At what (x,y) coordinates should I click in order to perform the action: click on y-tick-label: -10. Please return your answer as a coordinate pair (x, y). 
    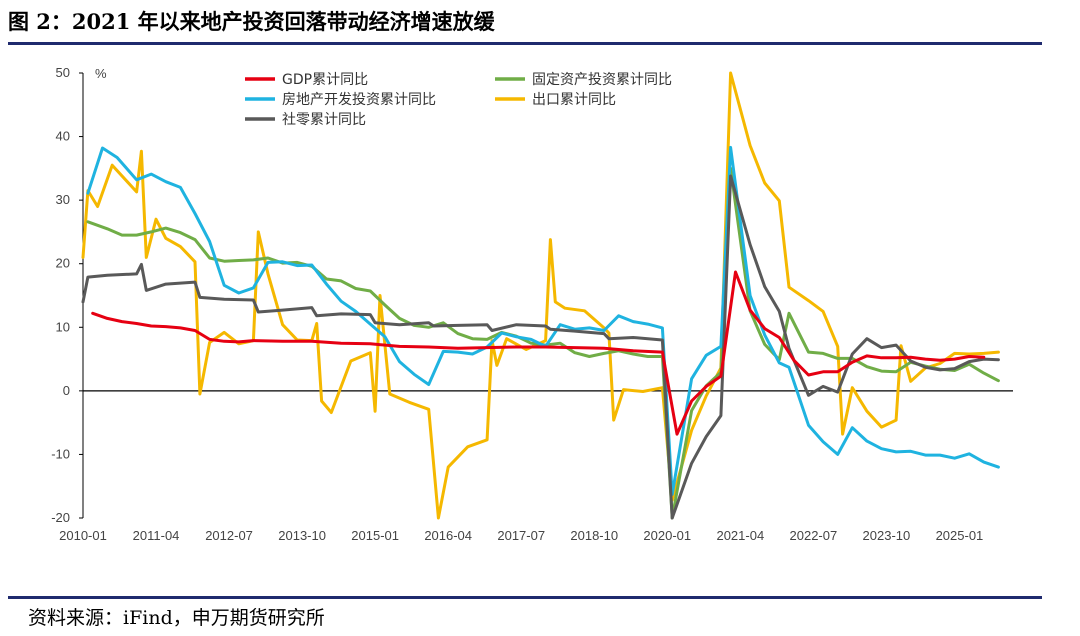
    Looking at the image, I should click on (60, 453).